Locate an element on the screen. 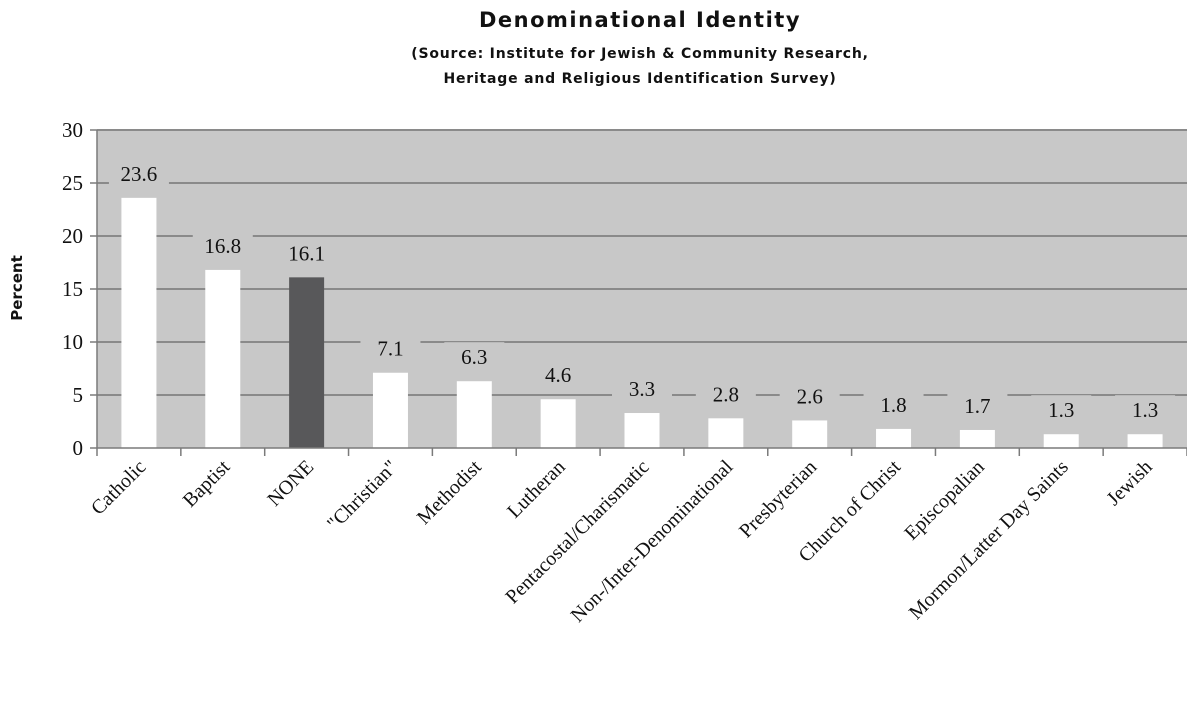 The image size is (1187, 704). y-tick-label: 5 is located at coordinates (78, 395).